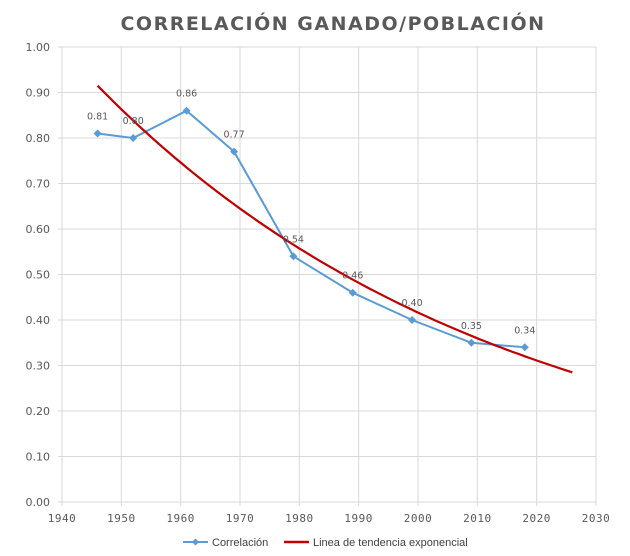  I want to click on data-label: 0.40, so click(411, 303).